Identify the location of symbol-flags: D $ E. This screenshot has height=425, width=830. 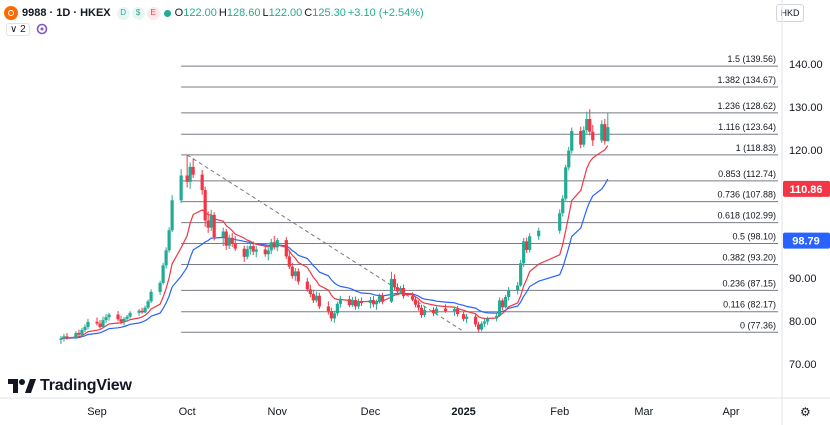
(138, 13).